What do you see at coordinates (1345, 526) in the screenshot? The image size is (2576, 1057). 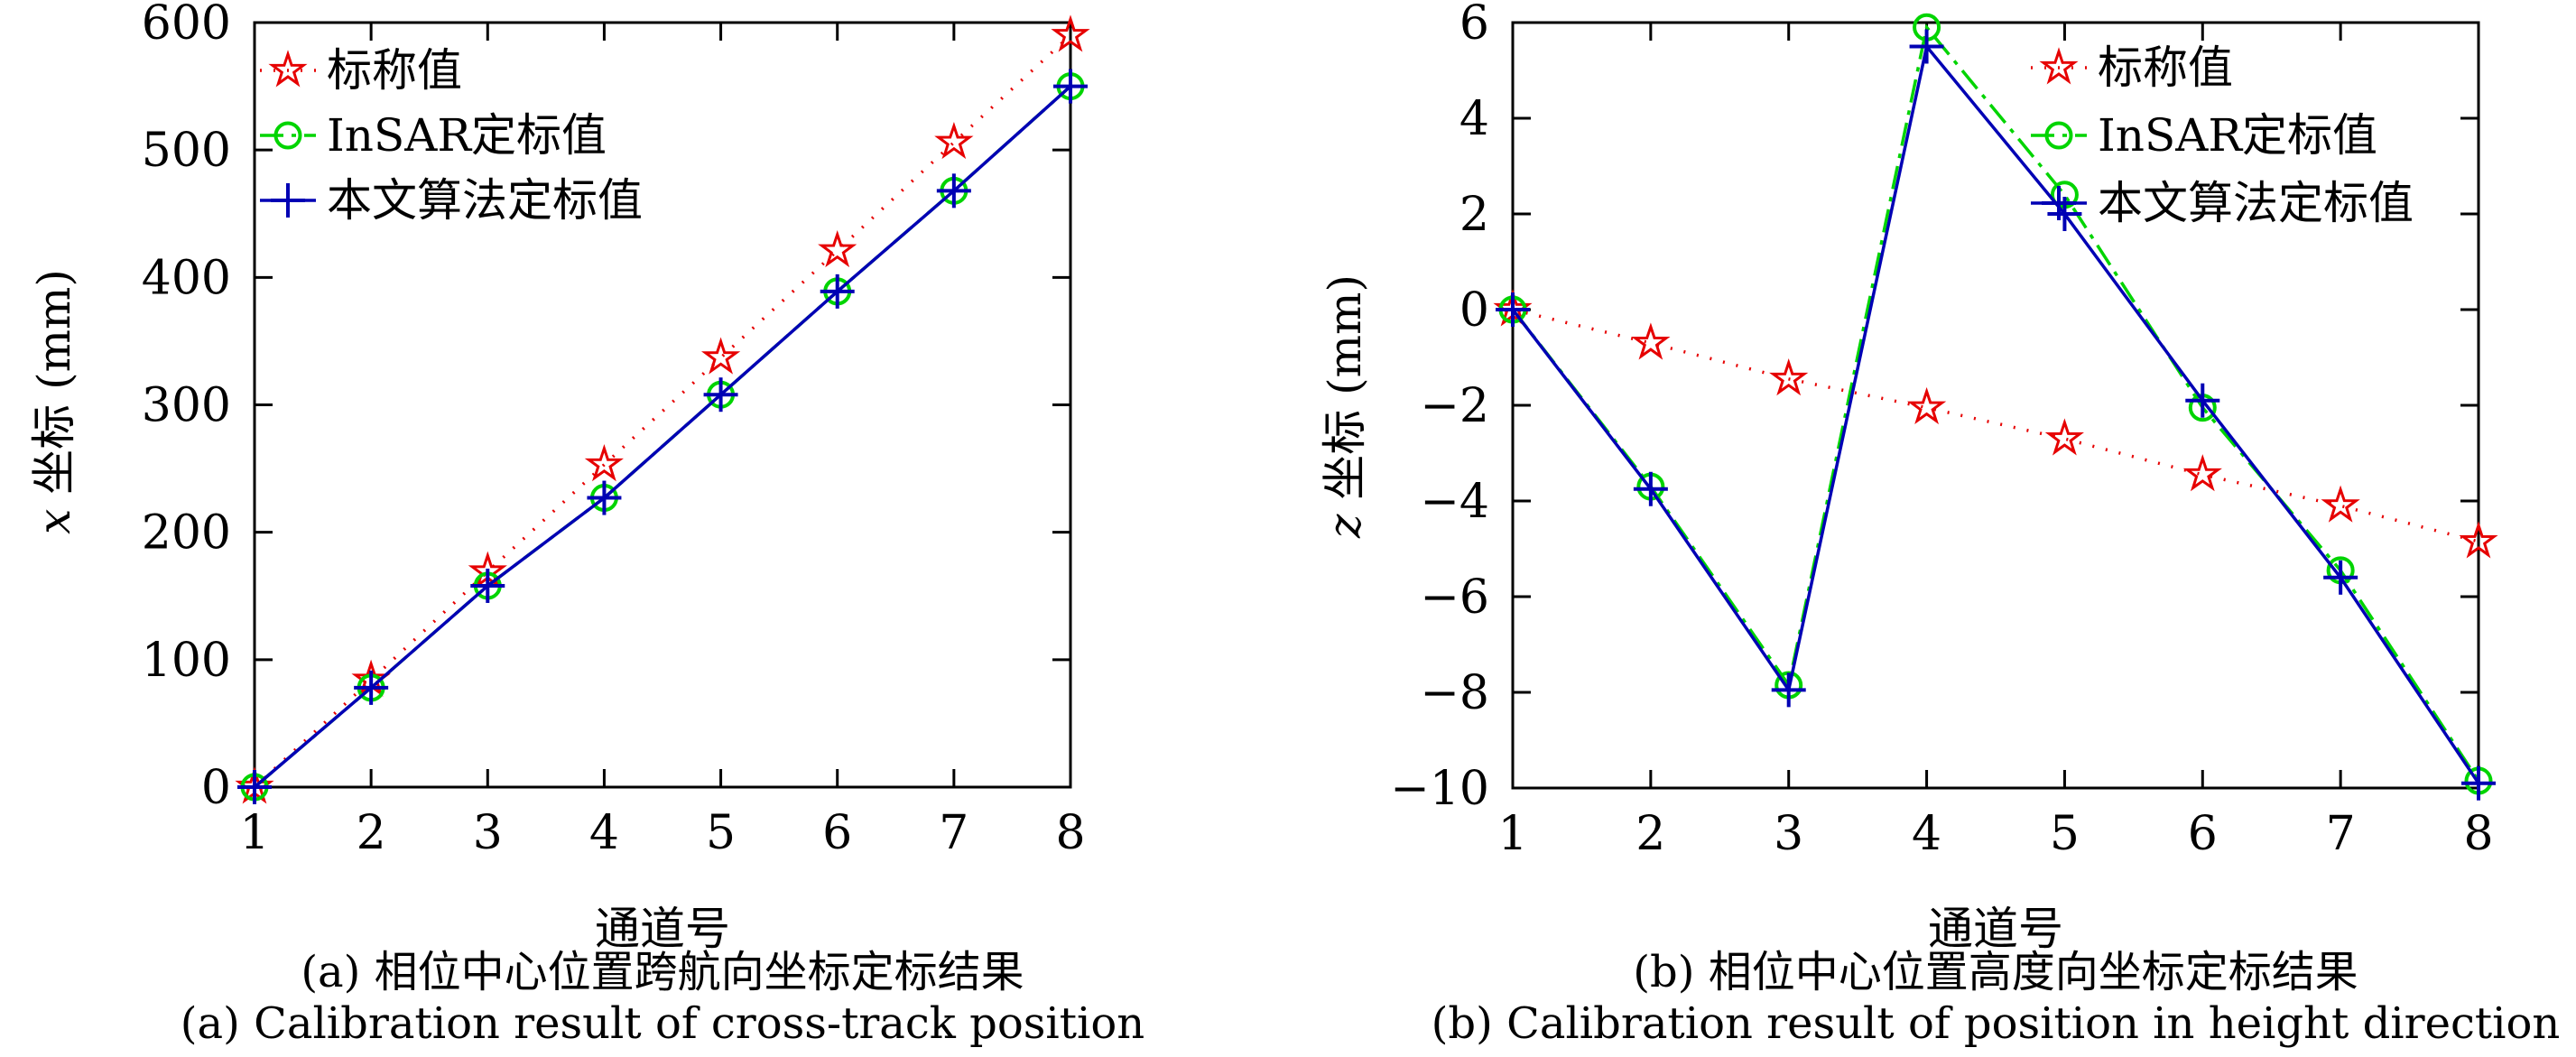 I see `y-axis-variable-b: z` at bounding box center [1345, 526].